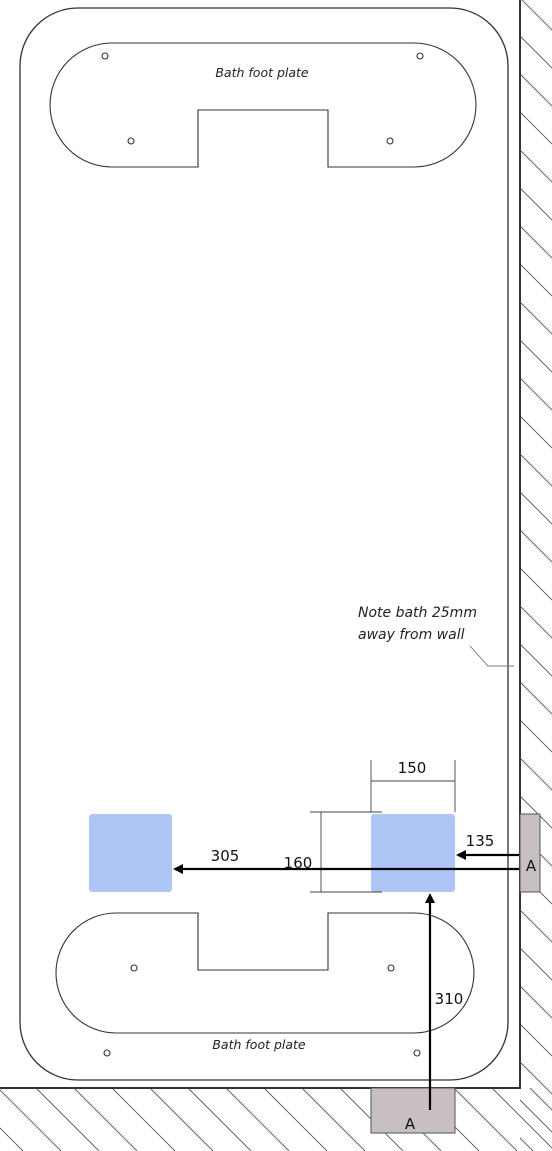  Describe the element at coordinates (259, 1044) in the screenshot. I see `bottom-plate-label: Bath foot plate` at that location.